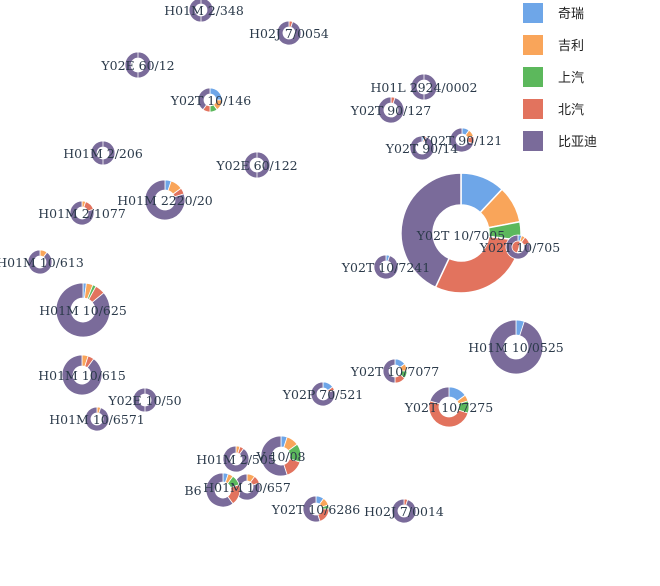 The width and height of the screenshot is (660, 586). I want to click on node-label-y02p-70-521: Y02P 70/521, so click(323, 394).